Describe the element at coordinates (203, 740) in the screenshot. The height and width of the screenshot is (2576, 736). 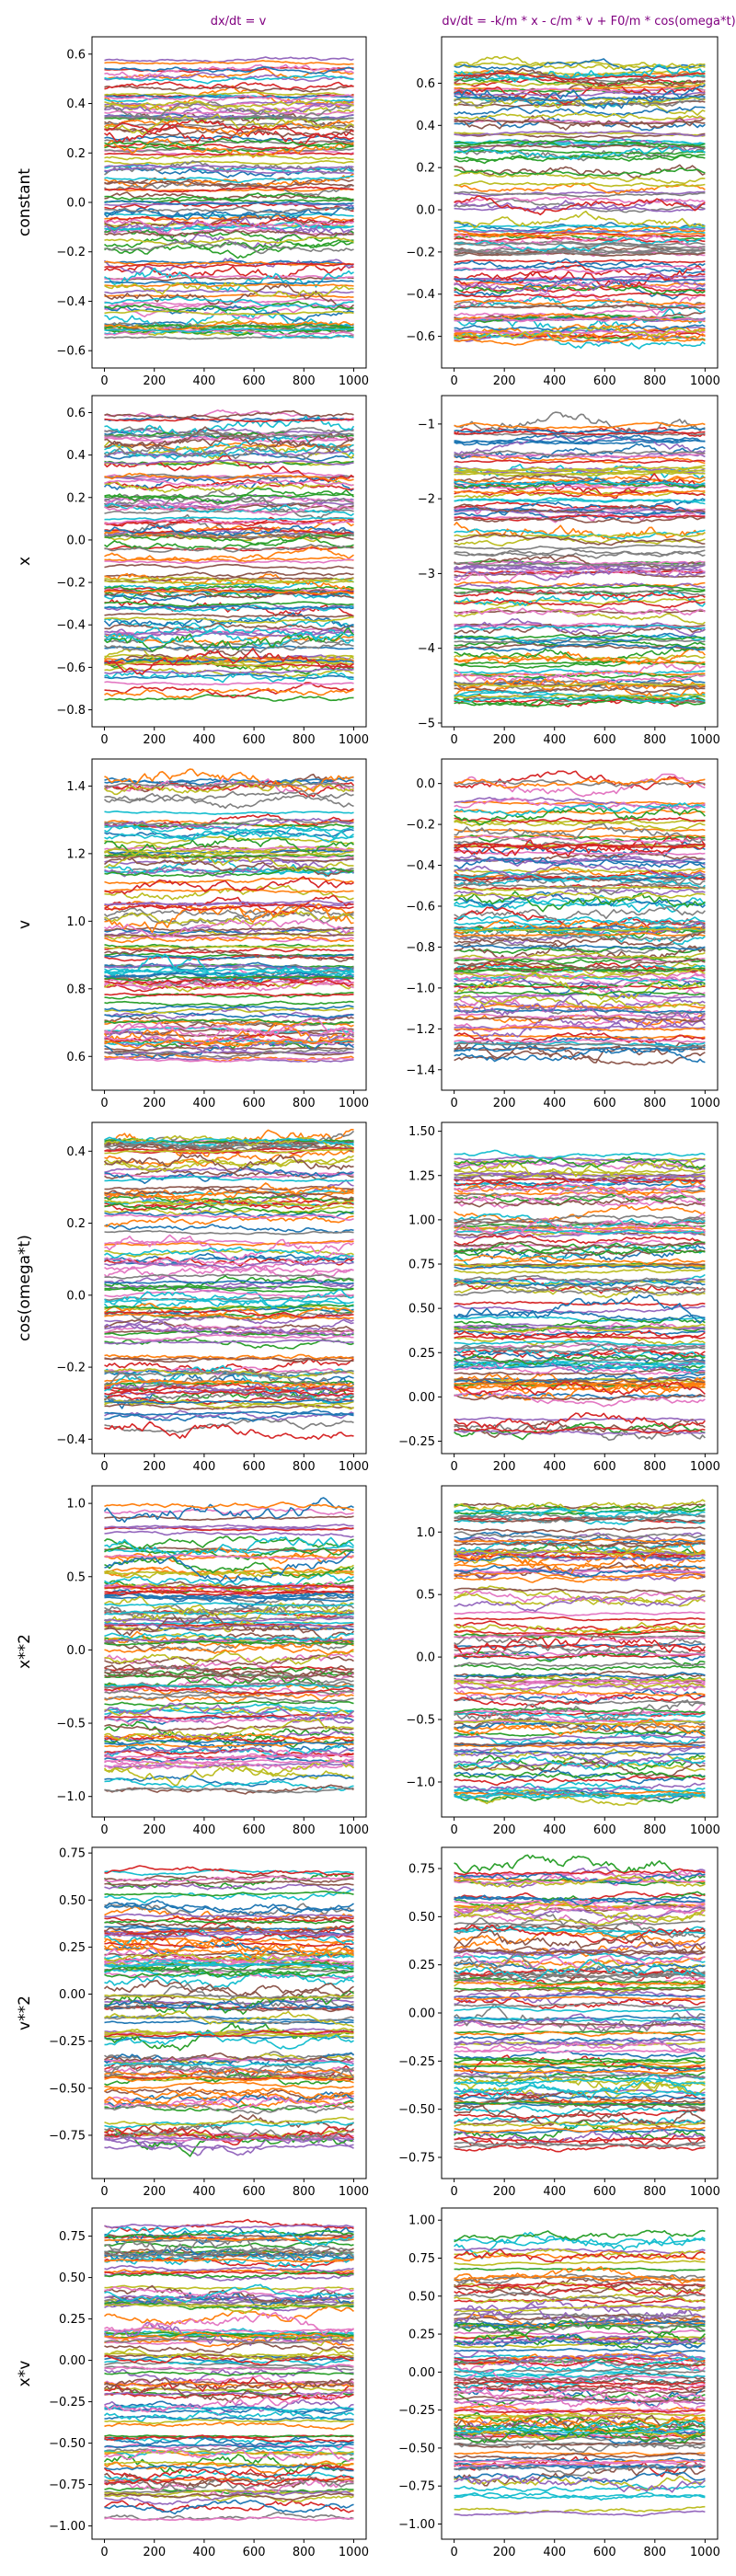
I see `x-tick-label: 400` at that location.